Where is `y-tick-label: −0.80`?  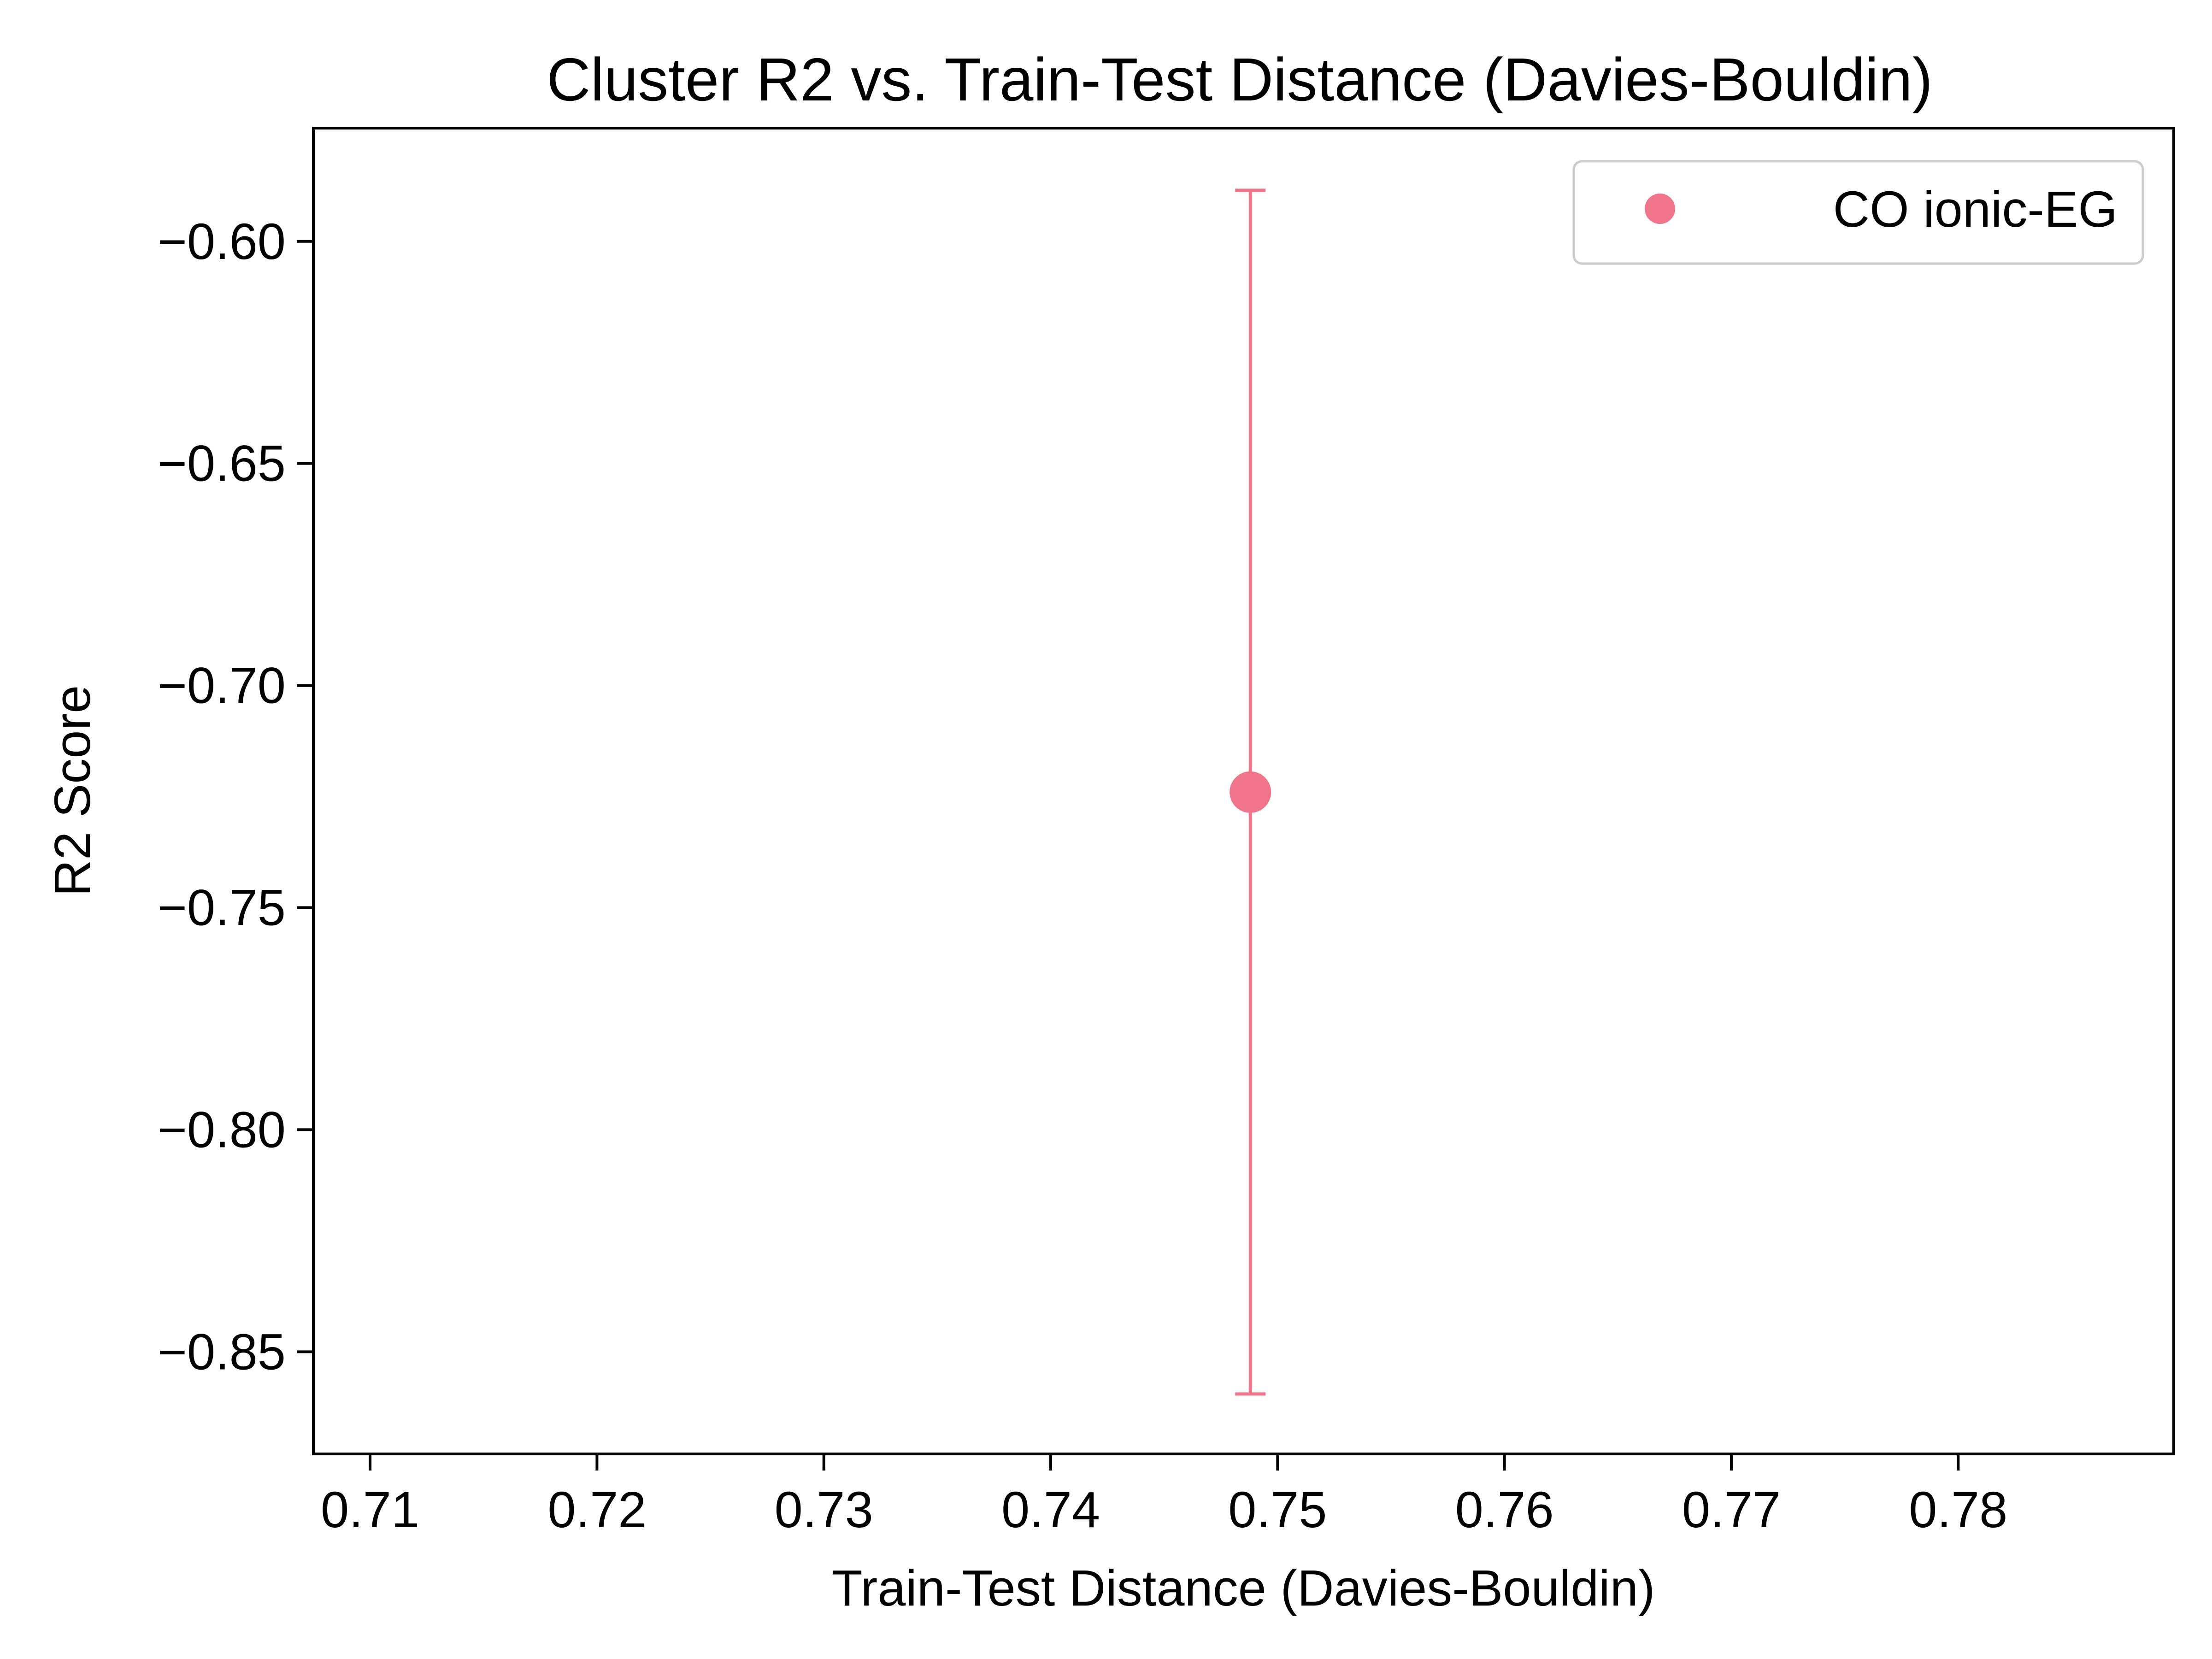
y-tick-label: −0.80 is located at coordinates (222, 1129).